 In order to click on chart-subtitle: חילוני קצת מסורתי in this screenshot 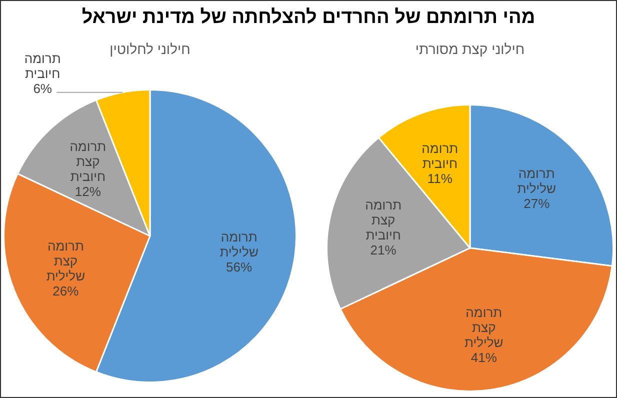, I will do `click(470, 49)`.